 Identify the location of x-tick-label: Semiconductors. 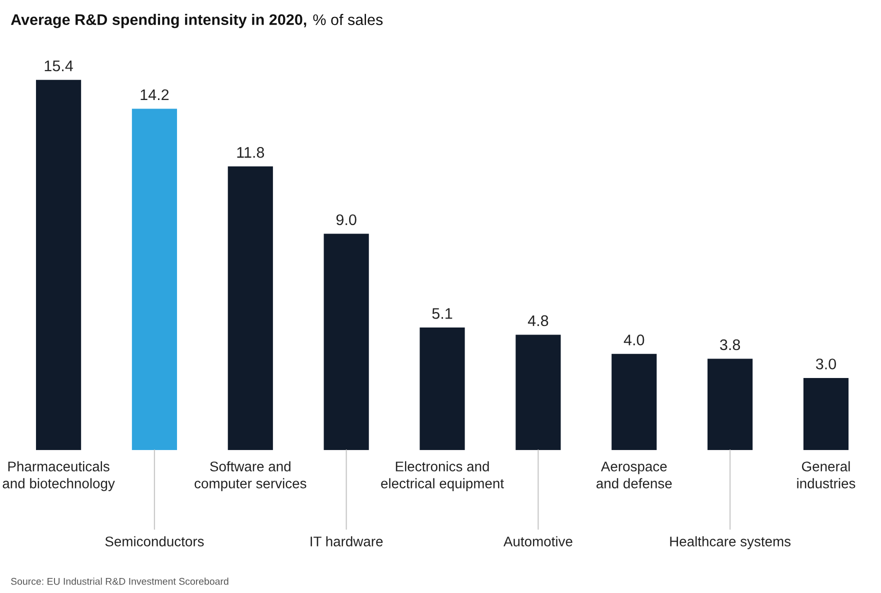
(154, 541).